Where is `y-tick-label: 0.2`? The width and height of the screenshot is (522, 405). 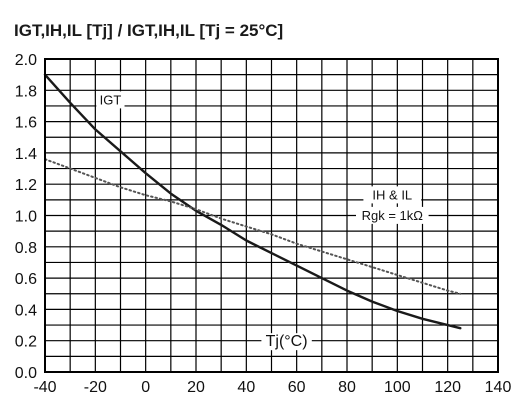 y-tick-label: 0.2 is located at coordinates (26, 342).